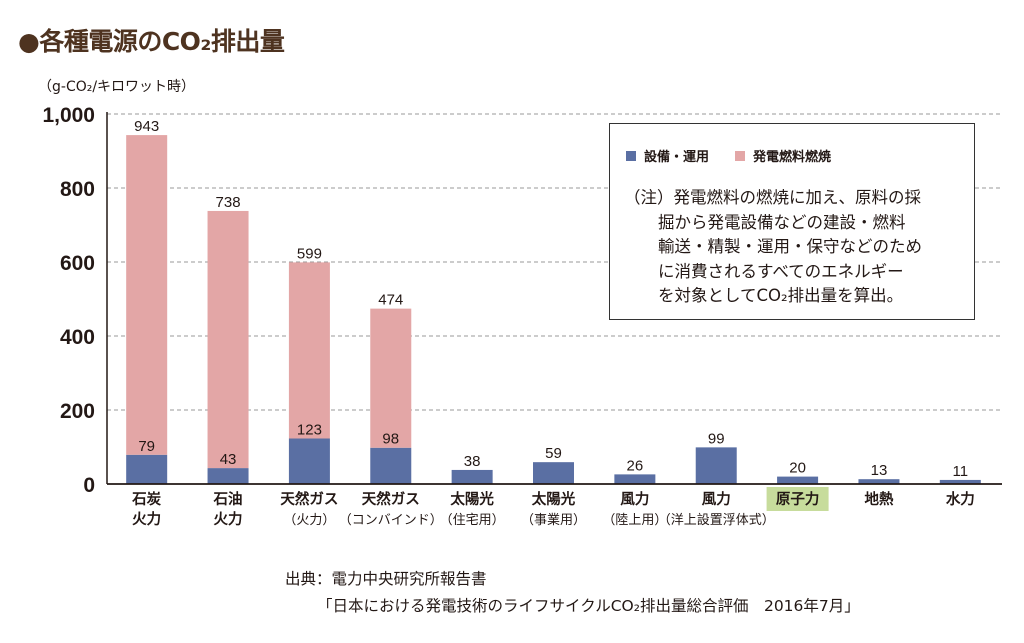 The width and height of the screenshot is (1024, 643). What do you see at coordinates (117, 87) in the screenshot?
I see `y-axis-unit-label: （g-CO₂/キロワット時）` at bounding box center [117, 87].